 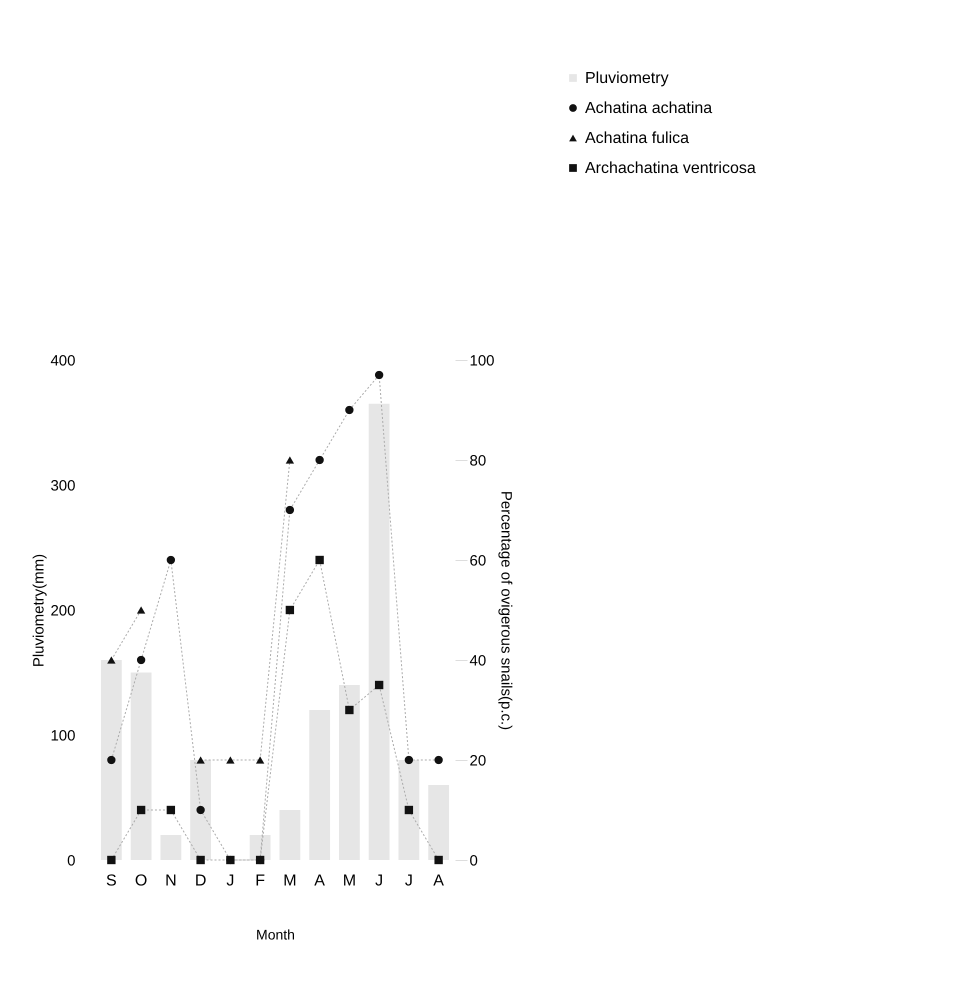 I want to click on x-tick-label: O, so click(x=141, y=881).